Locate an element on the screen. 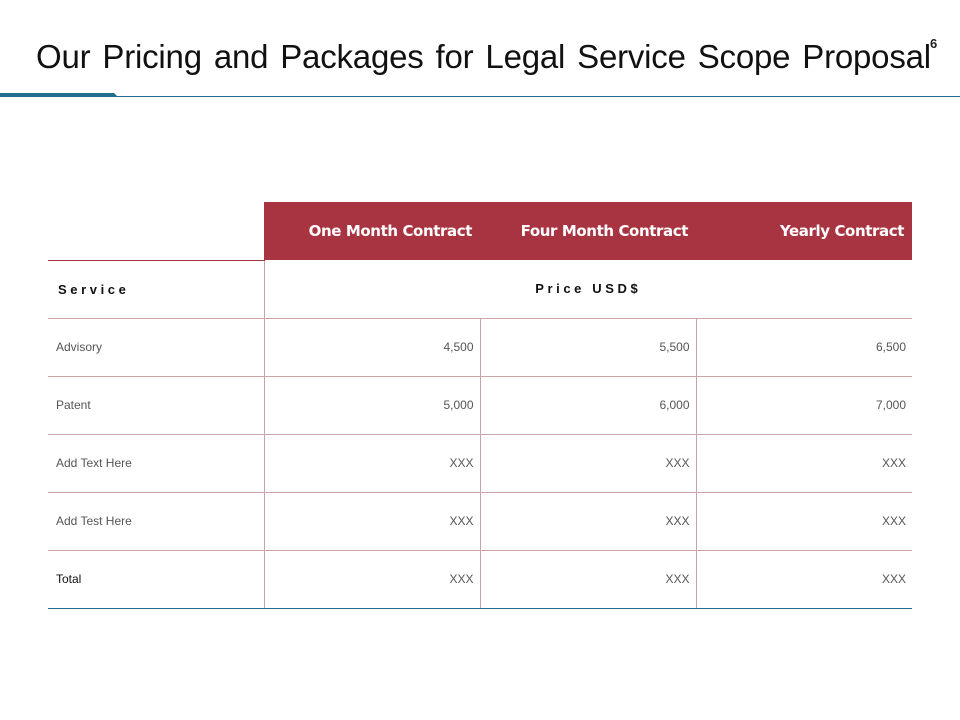 This screenshot has width=960, height=720. title-divider is located at coordinates (480, 96).